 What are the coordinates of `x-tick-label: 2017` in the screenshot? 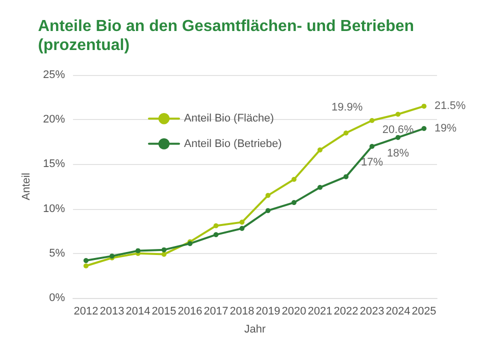 It's located at (216, 312).